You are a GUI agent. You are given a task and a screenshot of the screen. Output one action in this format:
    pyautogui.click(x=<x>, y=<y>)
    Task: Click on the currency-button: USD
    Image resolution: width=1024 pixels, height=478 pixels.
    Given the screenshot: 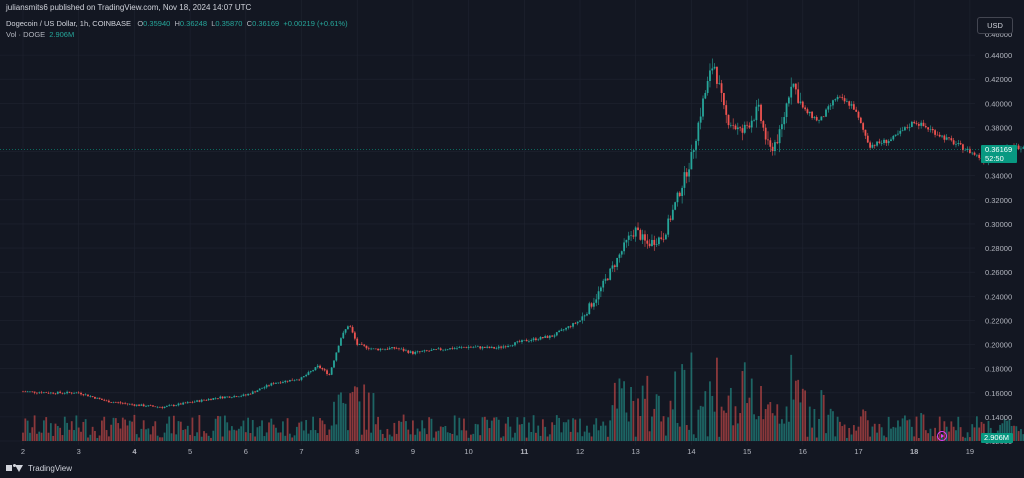 What is the action you would take?
    pyautogui.click(x=995, y=25)
    